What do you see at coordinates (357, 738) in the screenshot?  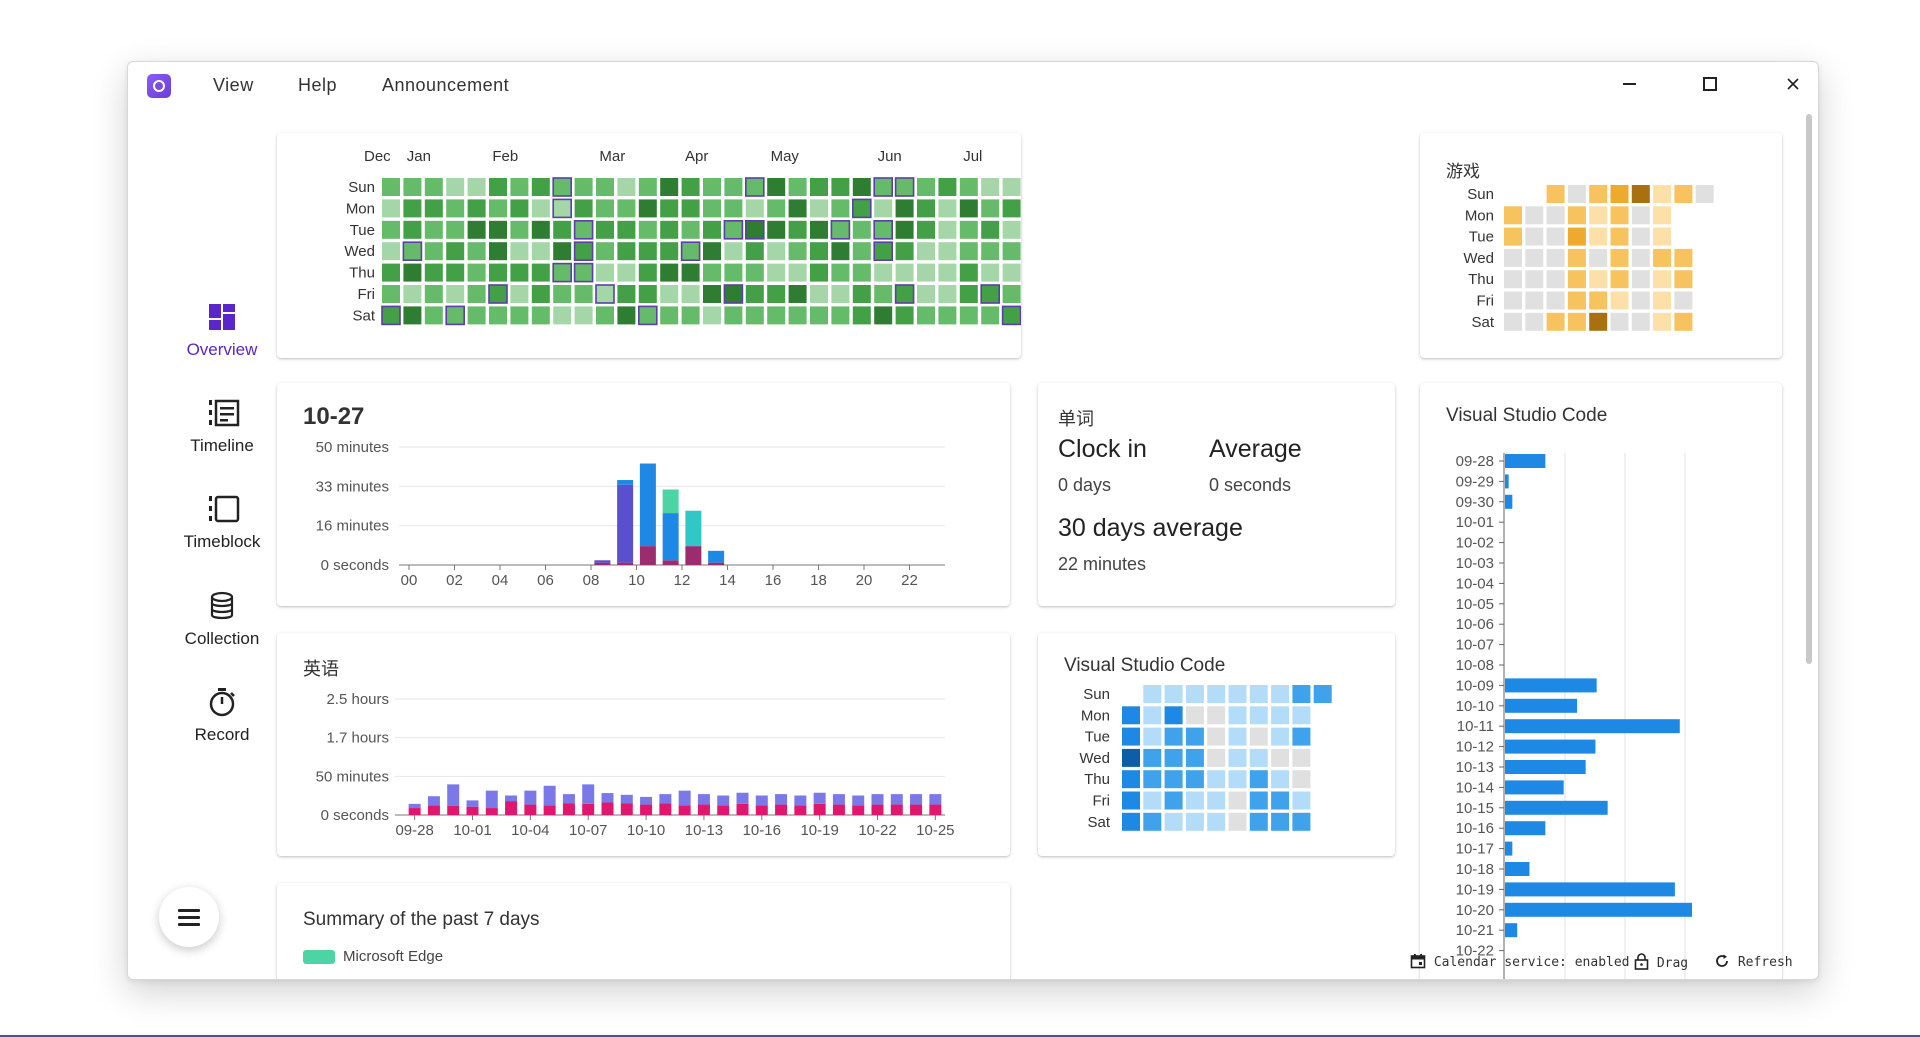 I see `y-tick-label: 1.7 hours` at bounding box center [357, 738].